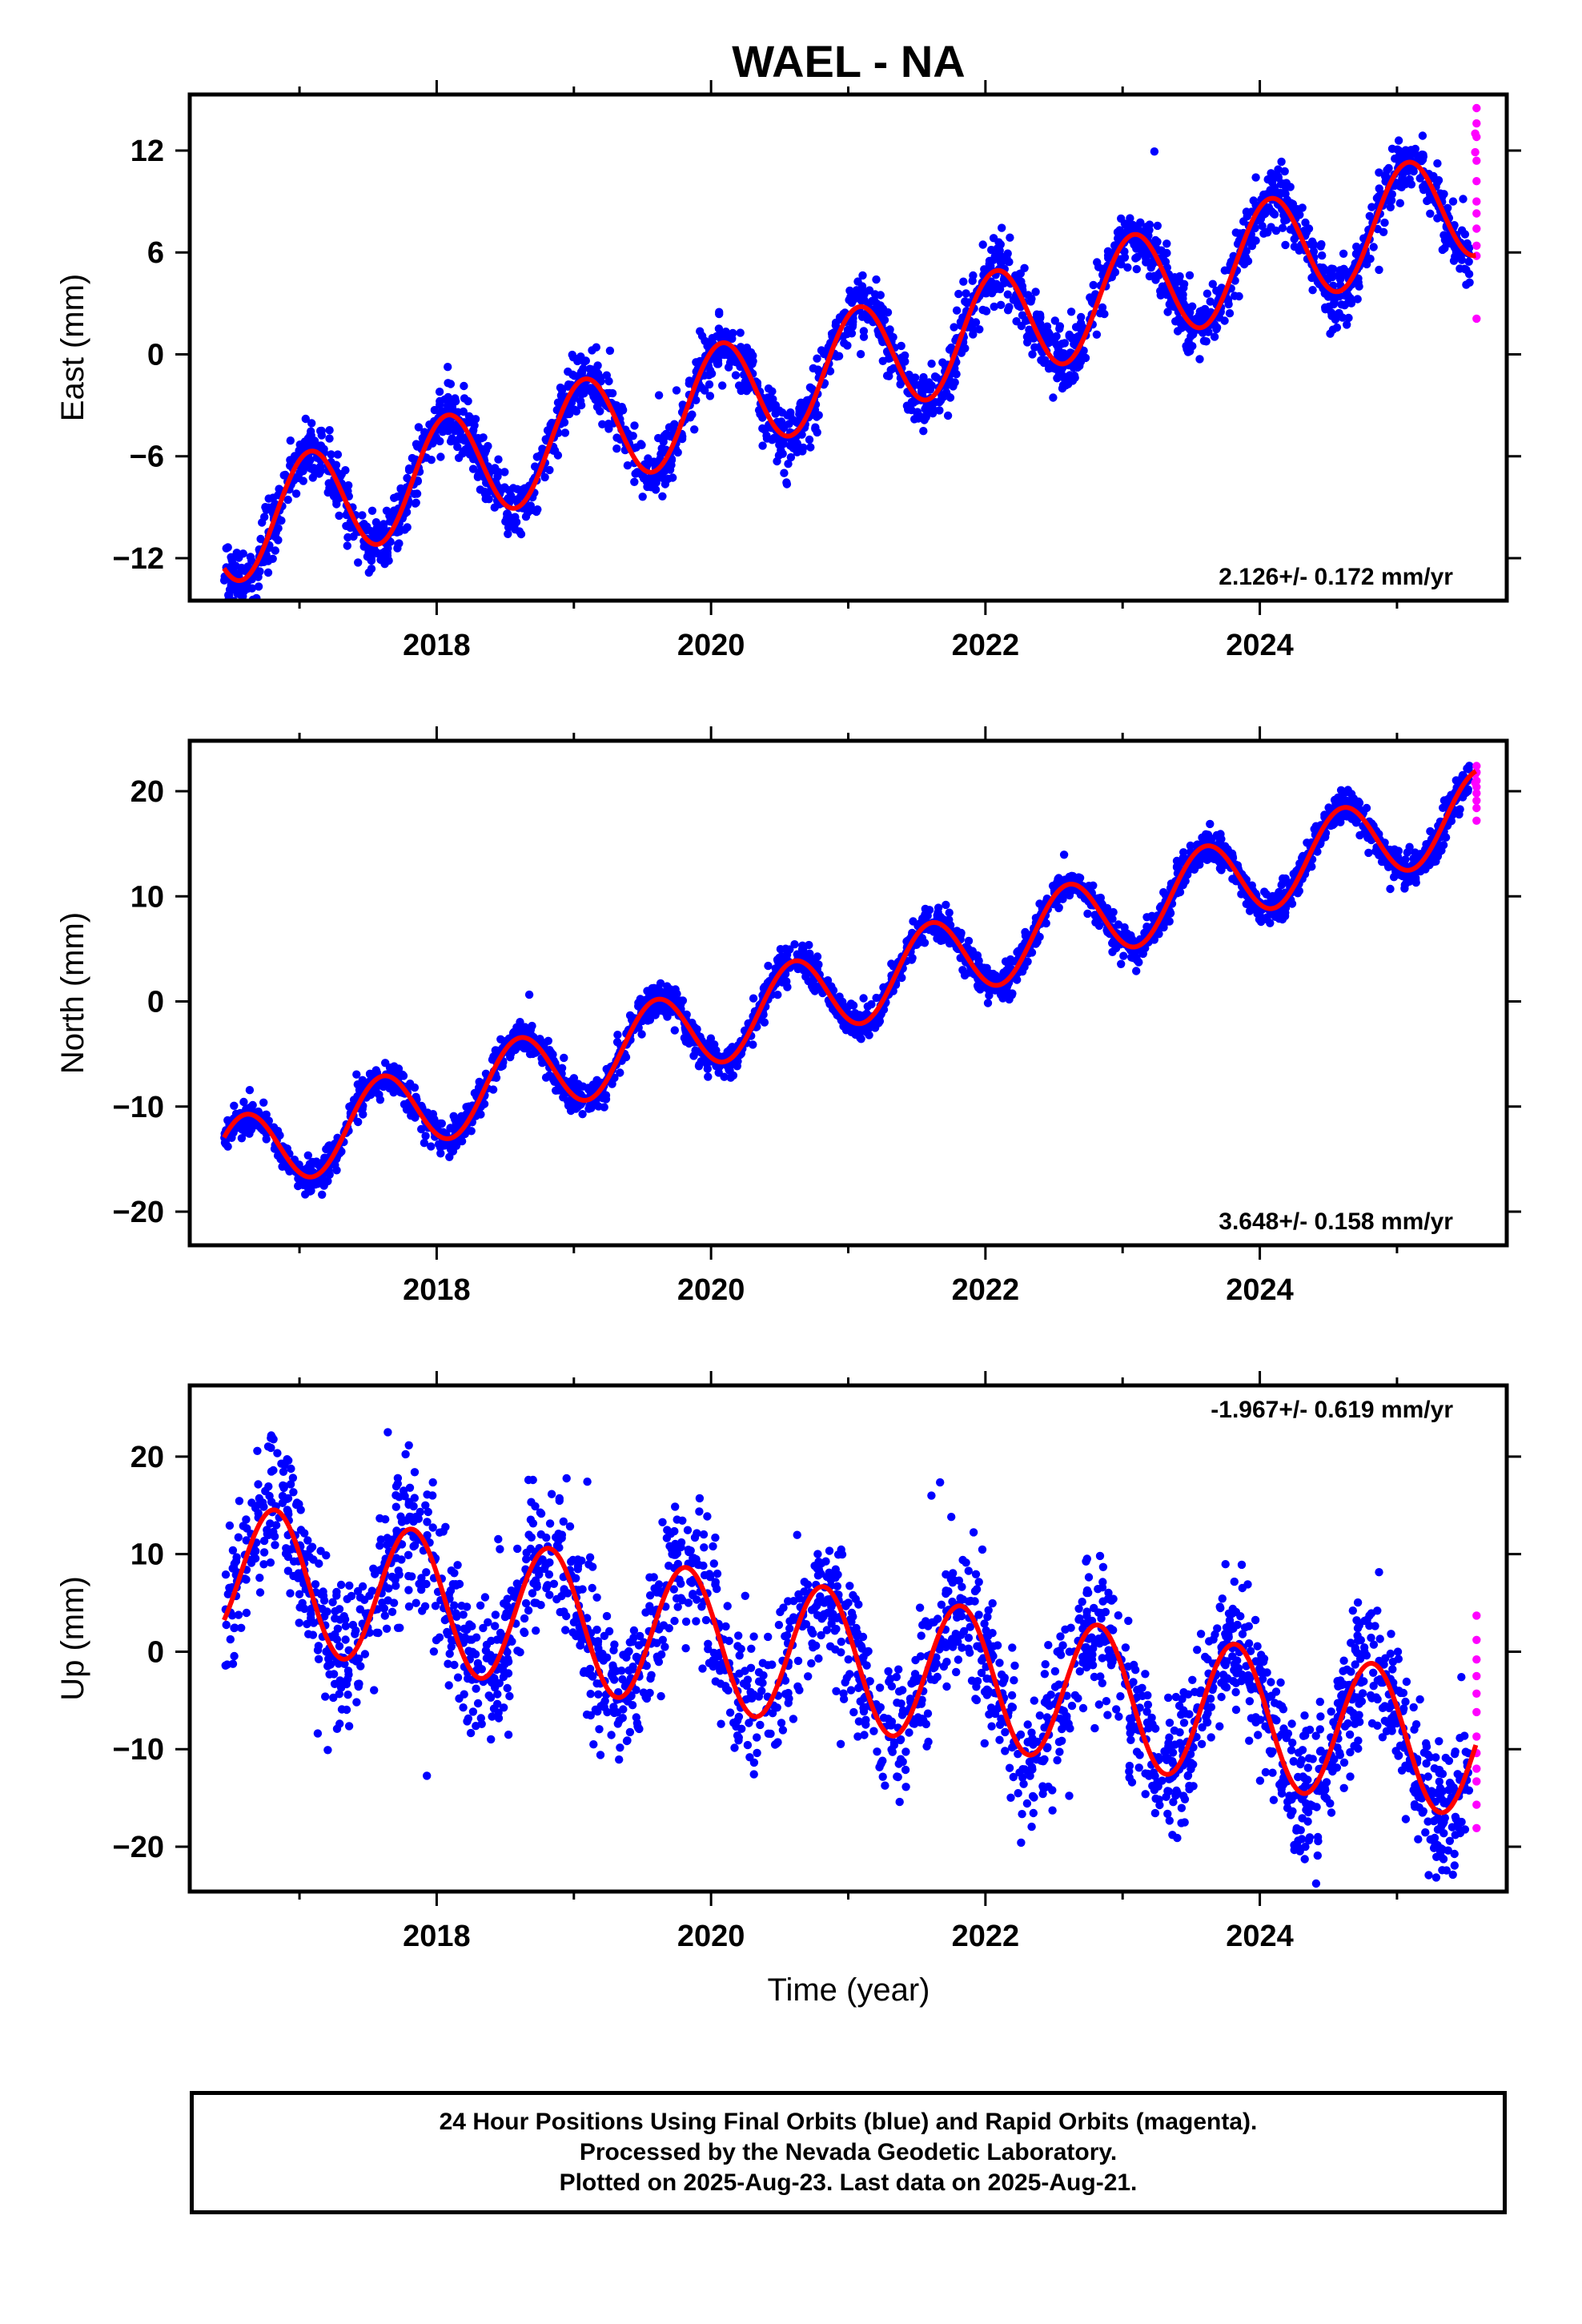 This screenshot has height=2324, width=1582. I want to click on y-tick-label: 6, so click(155, 253).